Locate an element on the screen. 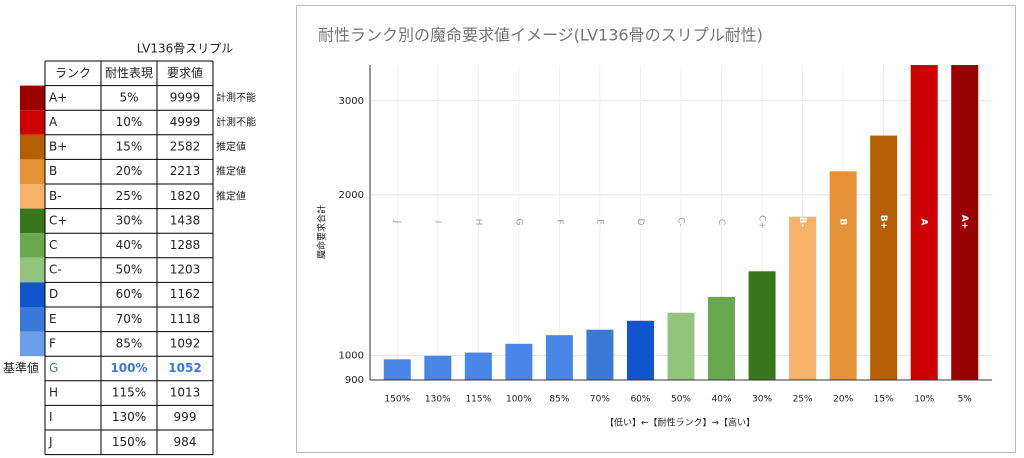  table-cell: E is located at coordinates (53, 319).